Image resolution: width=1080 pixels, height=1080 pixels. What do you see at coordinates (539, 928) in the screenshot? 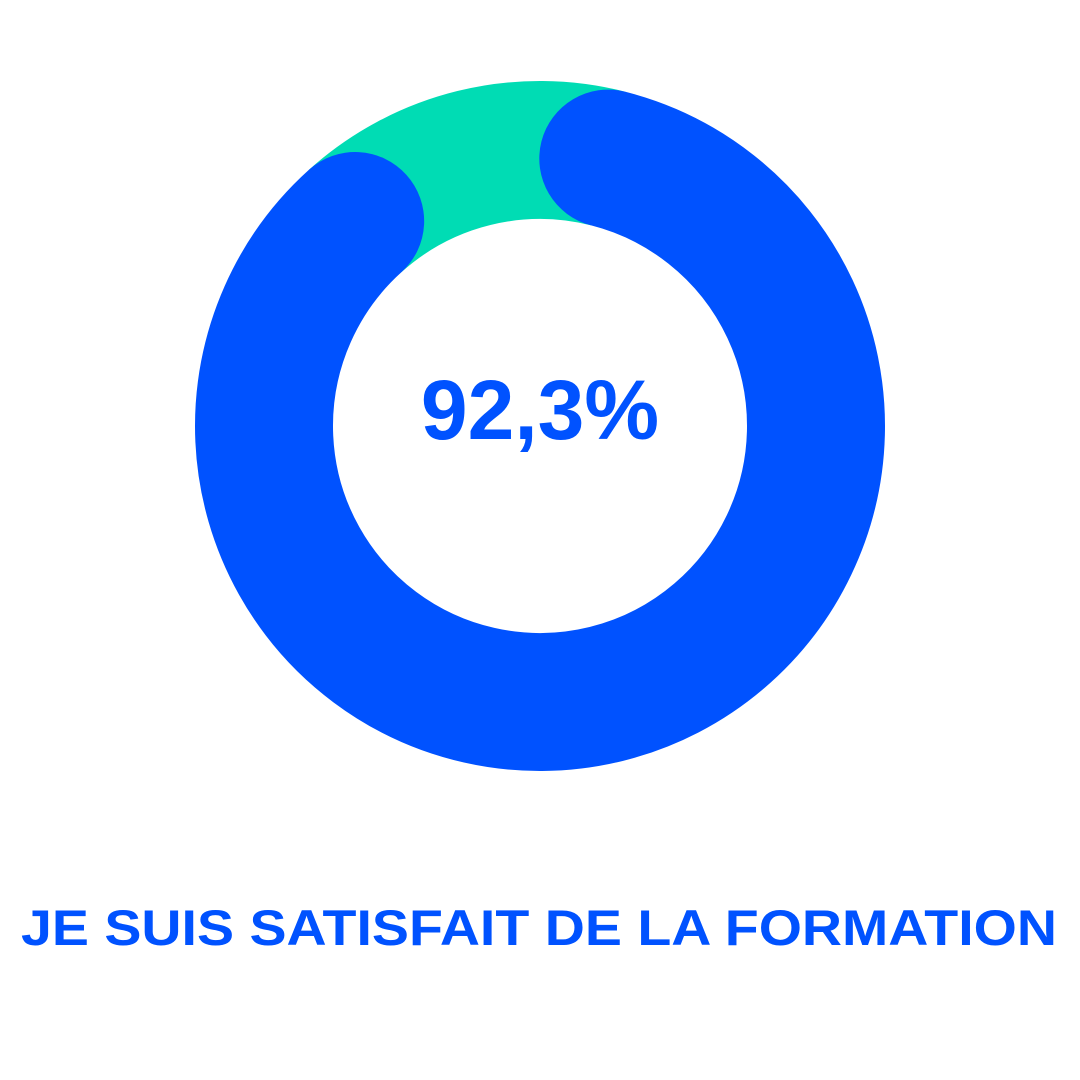
I see `chart-title: JE SUIS SATISFAIT DE LA FORMATION` at bounding box center [539, 928].